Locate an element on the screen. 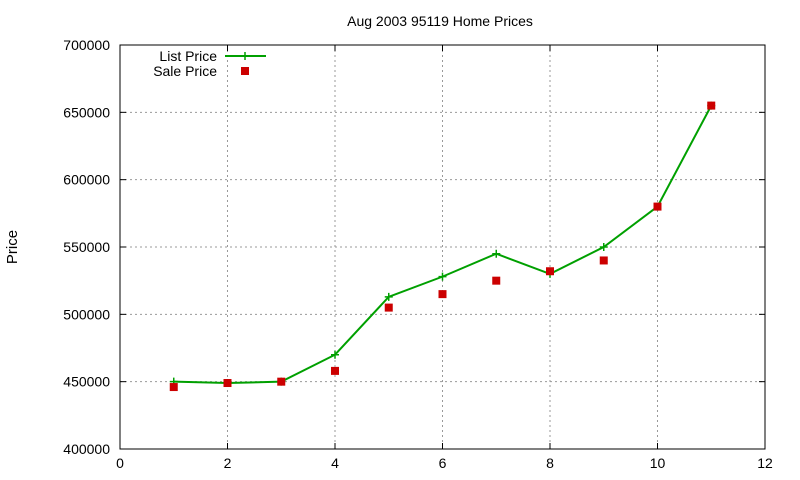 The width and height of the screenshot is (800, 480). y-tick-label: 600000 is located at coordinates (86, 180).